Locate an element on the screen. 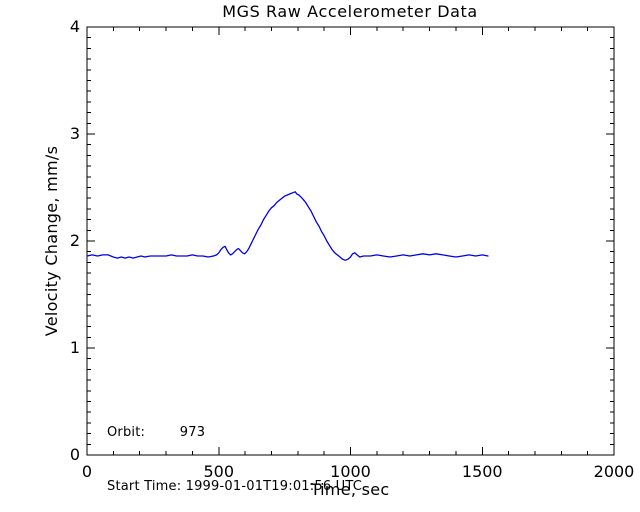  y-tick-label: 3 is located at coordinates (75, 133).